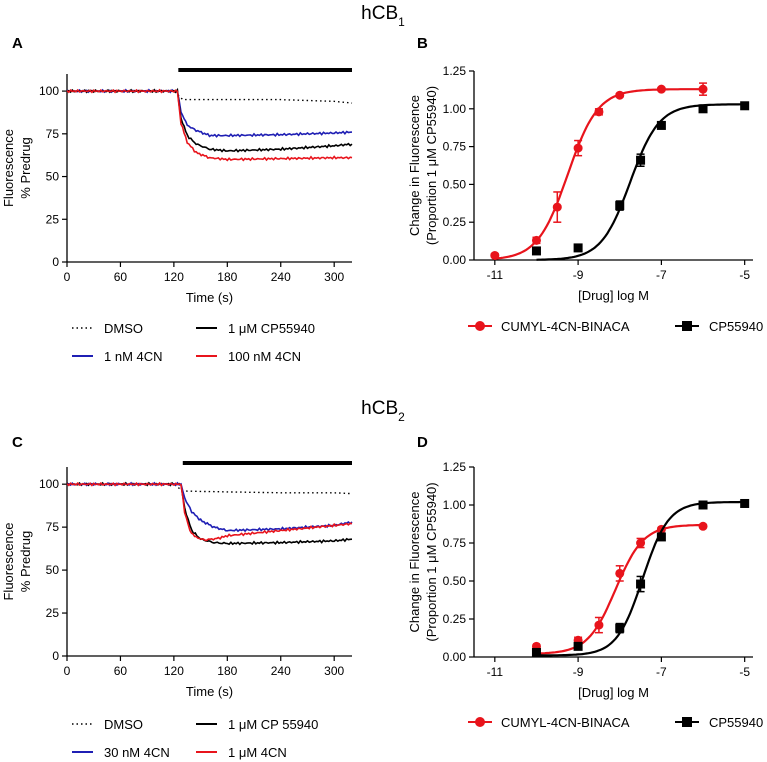  What do you see at coordinates (210, 489) in the screenshot?
I see `trace-dmso-c` at bounding box center [210, 489].